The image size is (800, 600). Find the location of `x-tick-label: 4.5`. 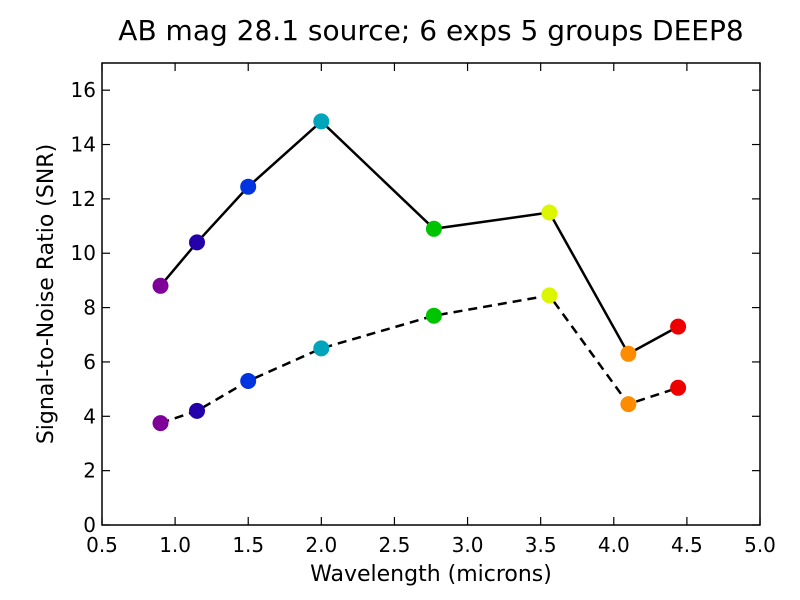

x-tick-label: 4.5 is located at coordinates (687, 545).